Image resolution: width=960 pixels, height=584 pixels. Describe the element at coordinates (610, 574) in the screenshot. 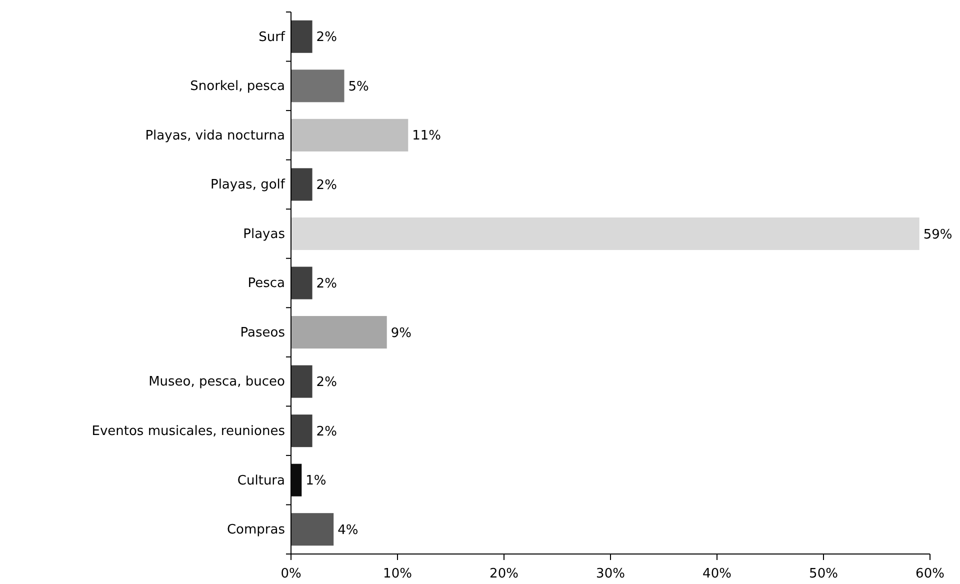

I see `x-tick-label: 30%` at that location.